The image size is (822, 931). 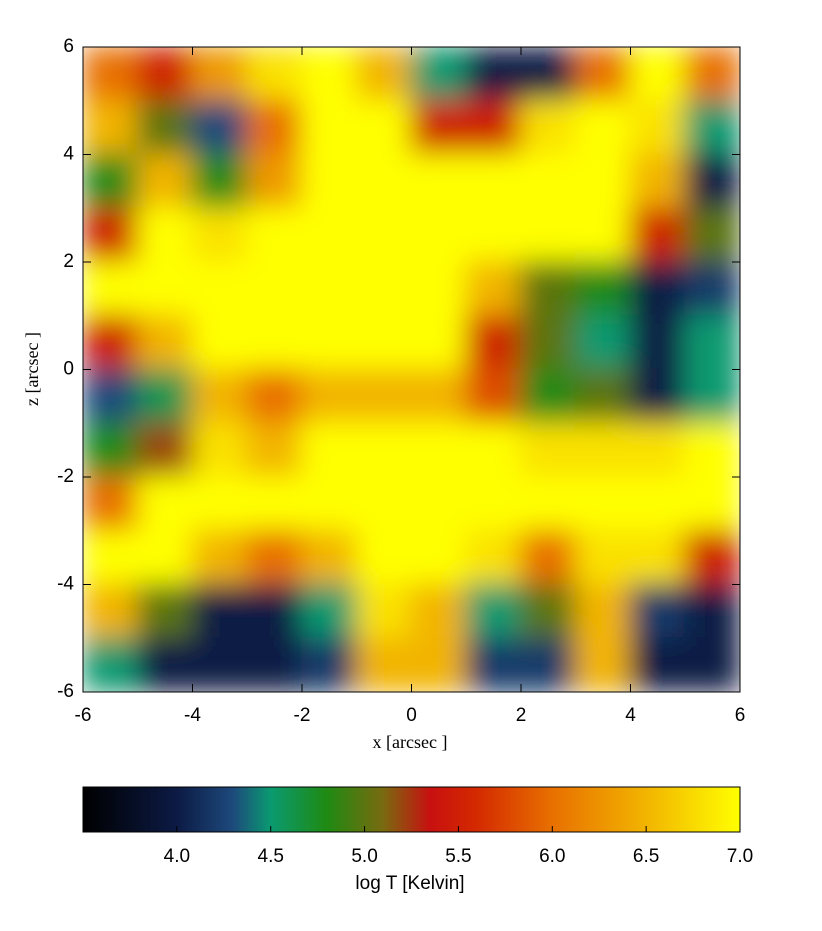 What do you see at coordinates (364, 856) in the screenshot?
I see `colorbar-tick-label: 5.0` at bounding box center [364, 856].